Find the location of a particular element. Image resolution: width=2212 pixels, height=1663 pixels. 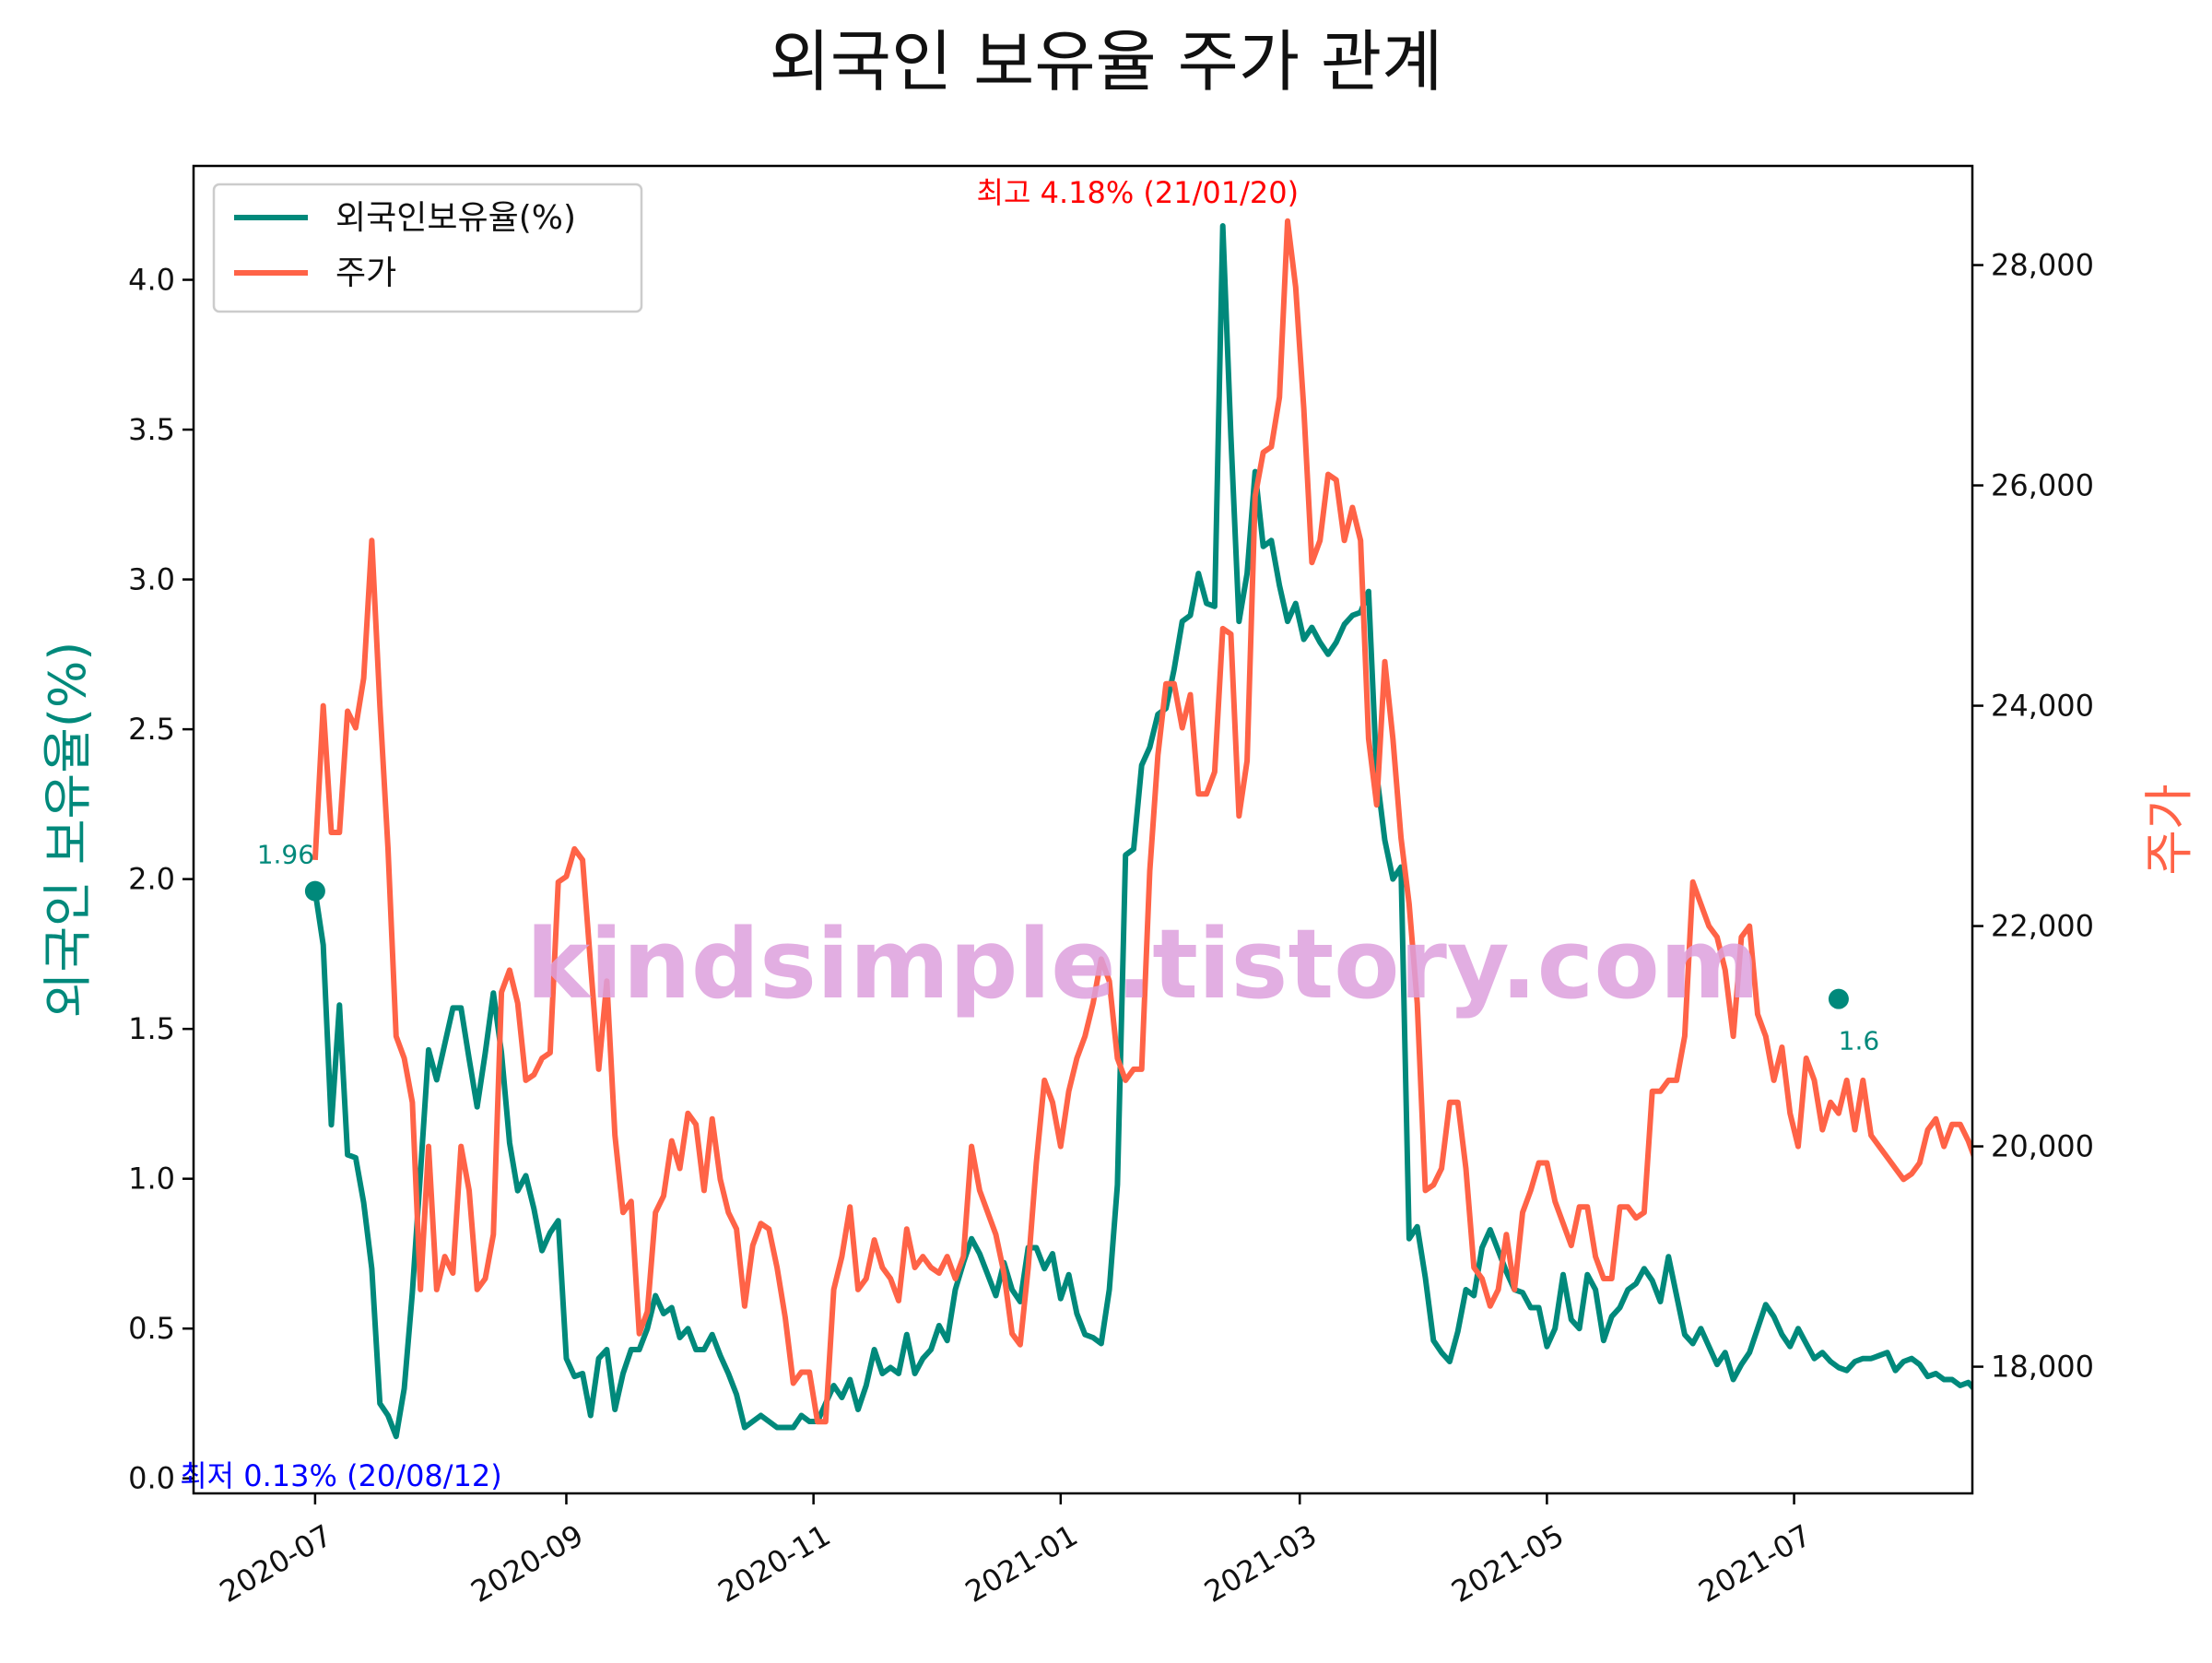

legend: 외국인보유율(%) 주가 is located at coordinates (427, 248).